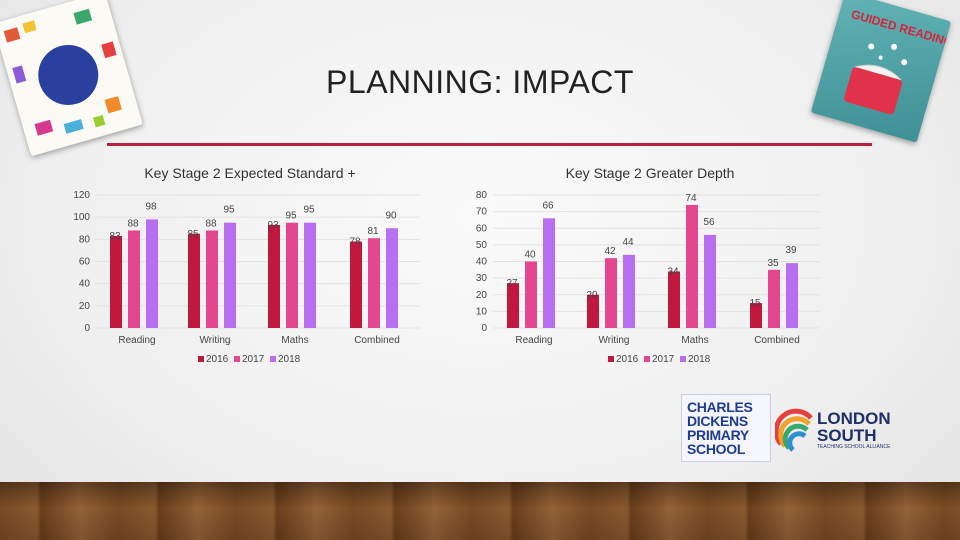 This screenshot has height=540, width=960. Describe the element at coordinates (512, 283) in the screenshot. I see `data-label: 27` at that location.